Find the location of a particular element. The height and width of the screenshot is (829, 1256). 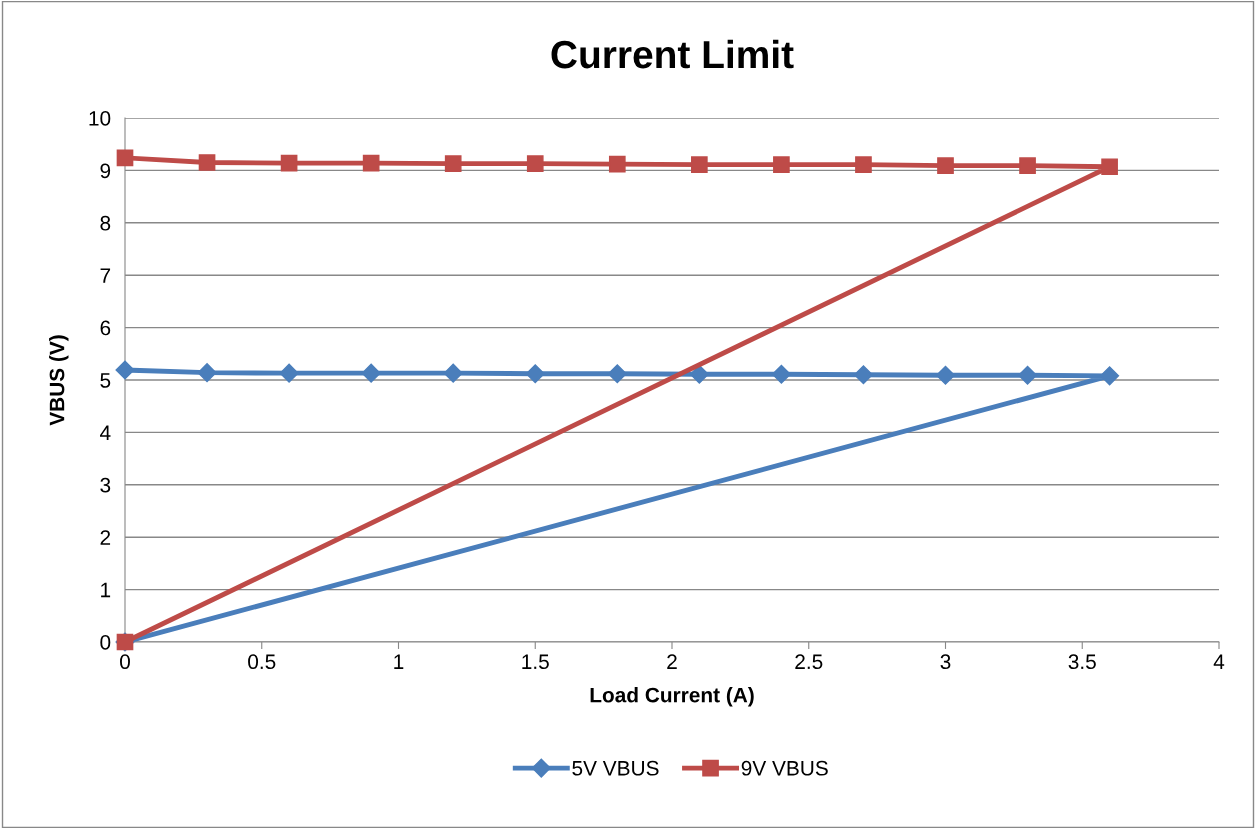

x-axis-title: Load Current (A) is located at coordinates (672, 697).